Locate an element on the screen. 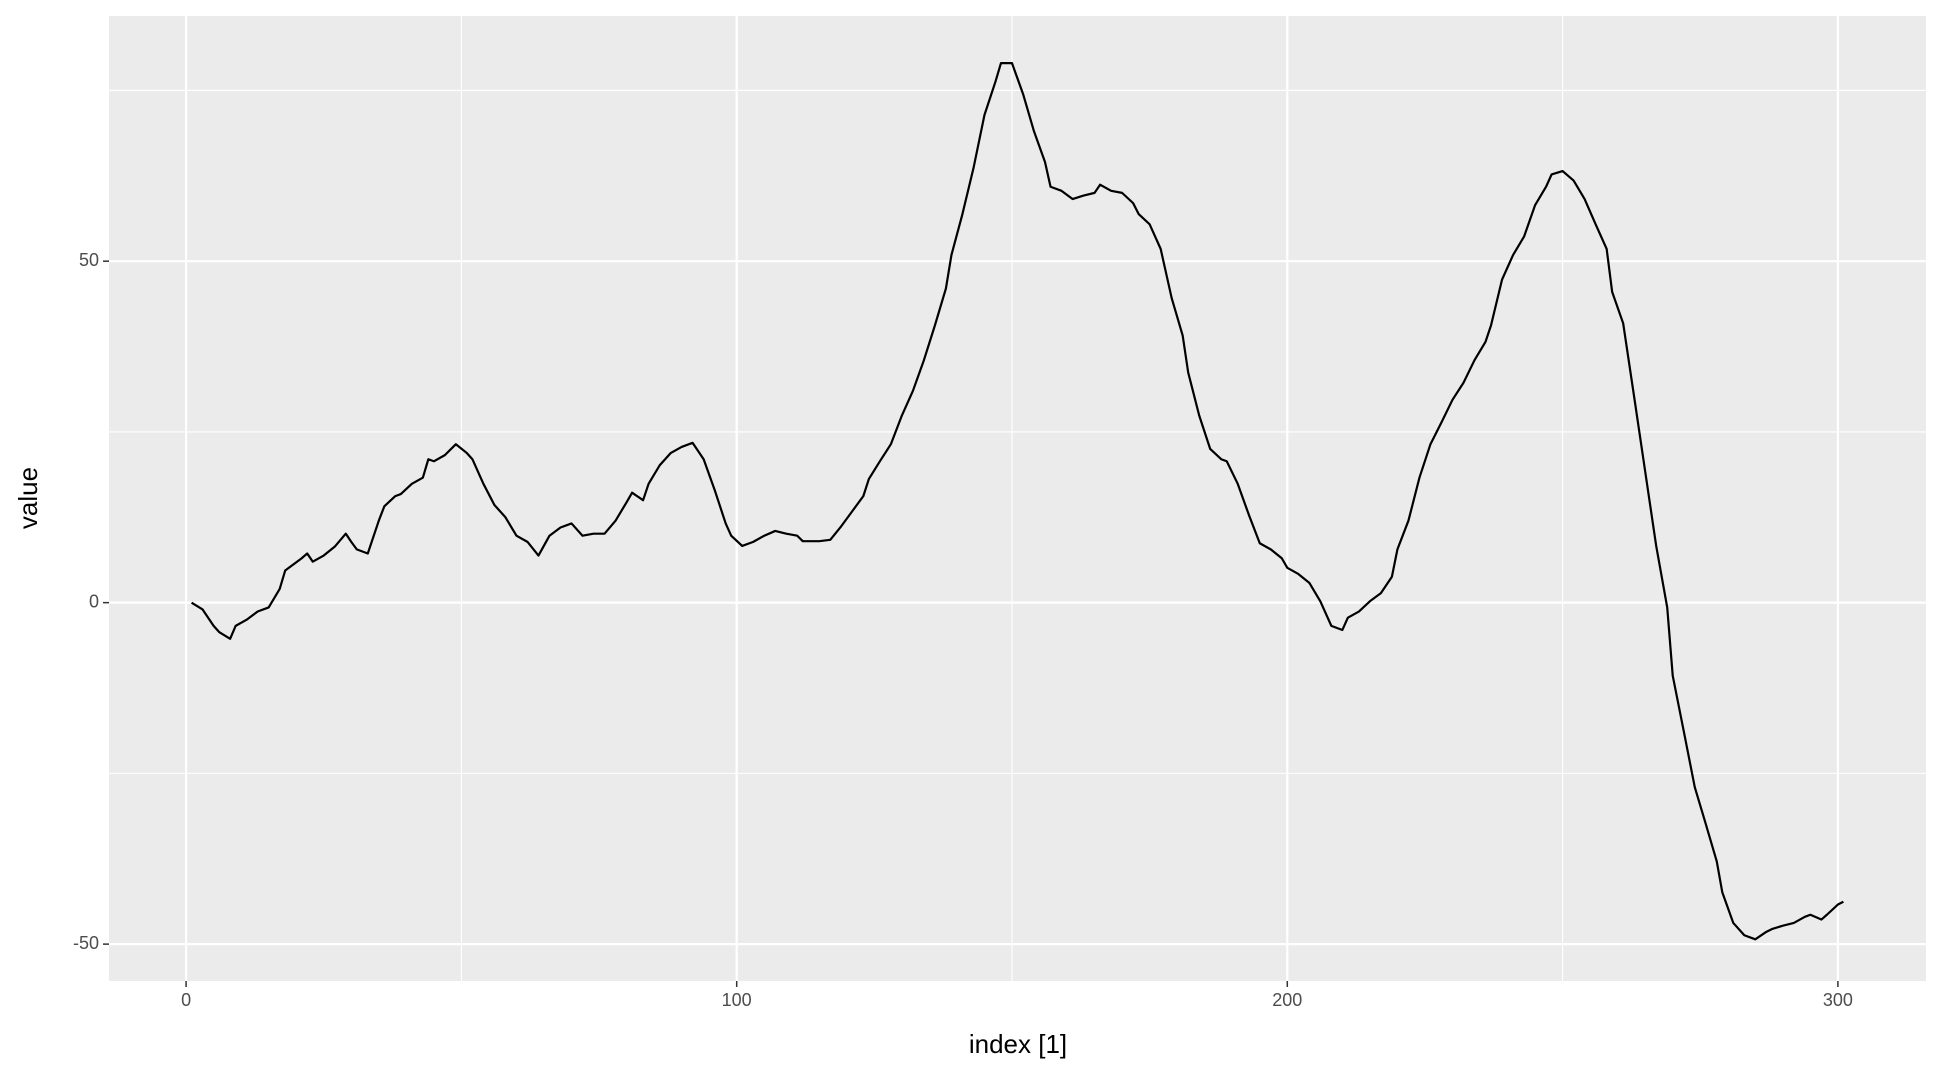 This screenshot has width=1944, height=1080. x-tick-label: 100 is located at coordinates (737, 1000).